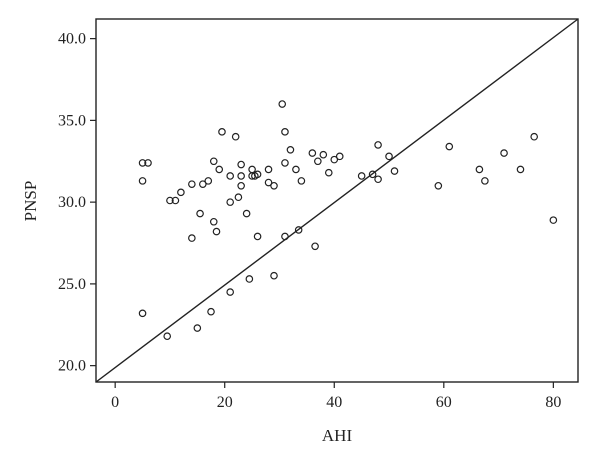 The height and width of the screenshot is (459, 600). I want to click on x-tick-label: 80, so click(553, 402).